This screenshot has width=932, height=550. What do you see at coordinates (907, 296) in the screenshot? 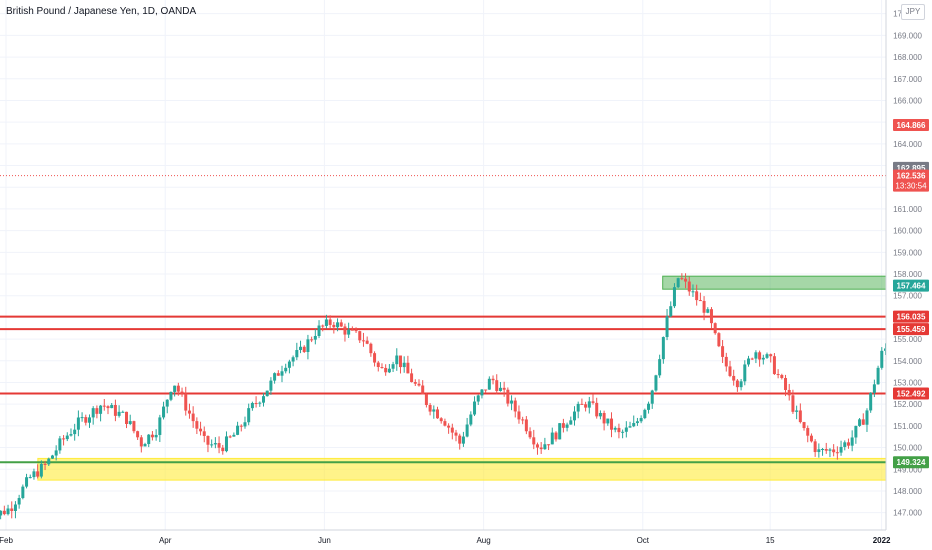
I see `y-tick-label: 157.000` at bounding box center [907, 296].